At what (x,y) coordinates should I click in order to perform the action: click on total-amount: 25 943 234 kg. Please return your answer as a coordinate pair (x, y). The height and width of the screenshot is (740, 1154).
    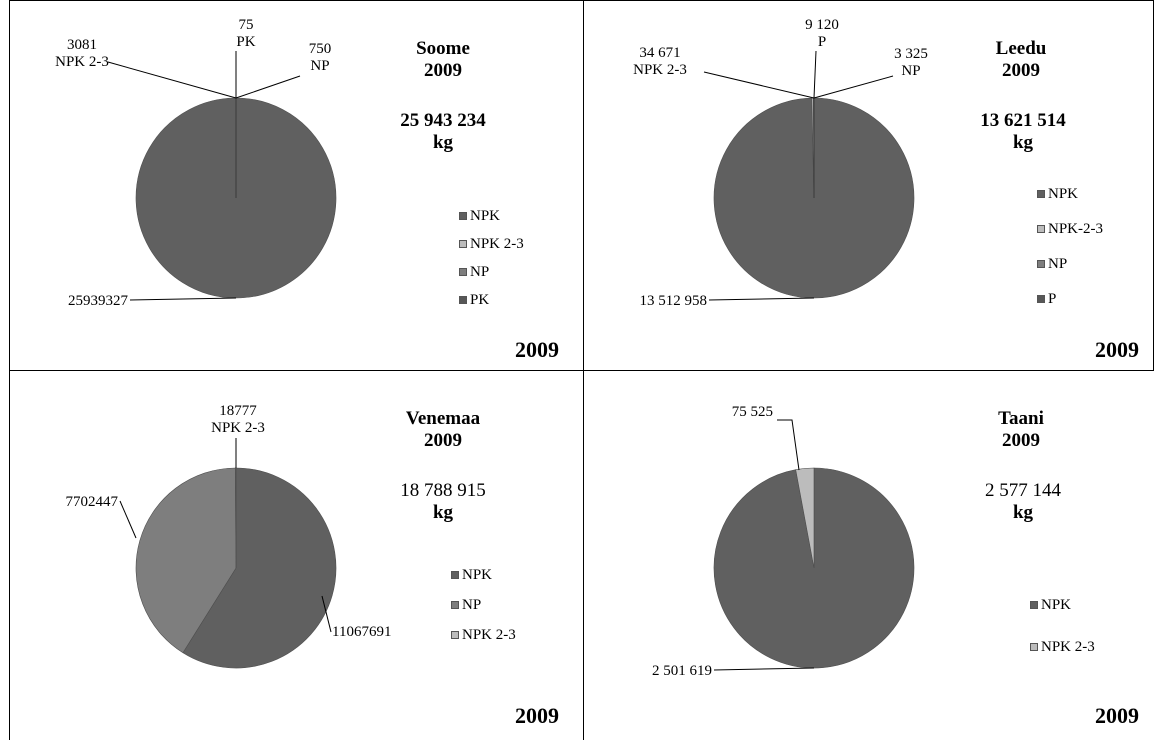
    Looking at the image, I should click on (443, 132).